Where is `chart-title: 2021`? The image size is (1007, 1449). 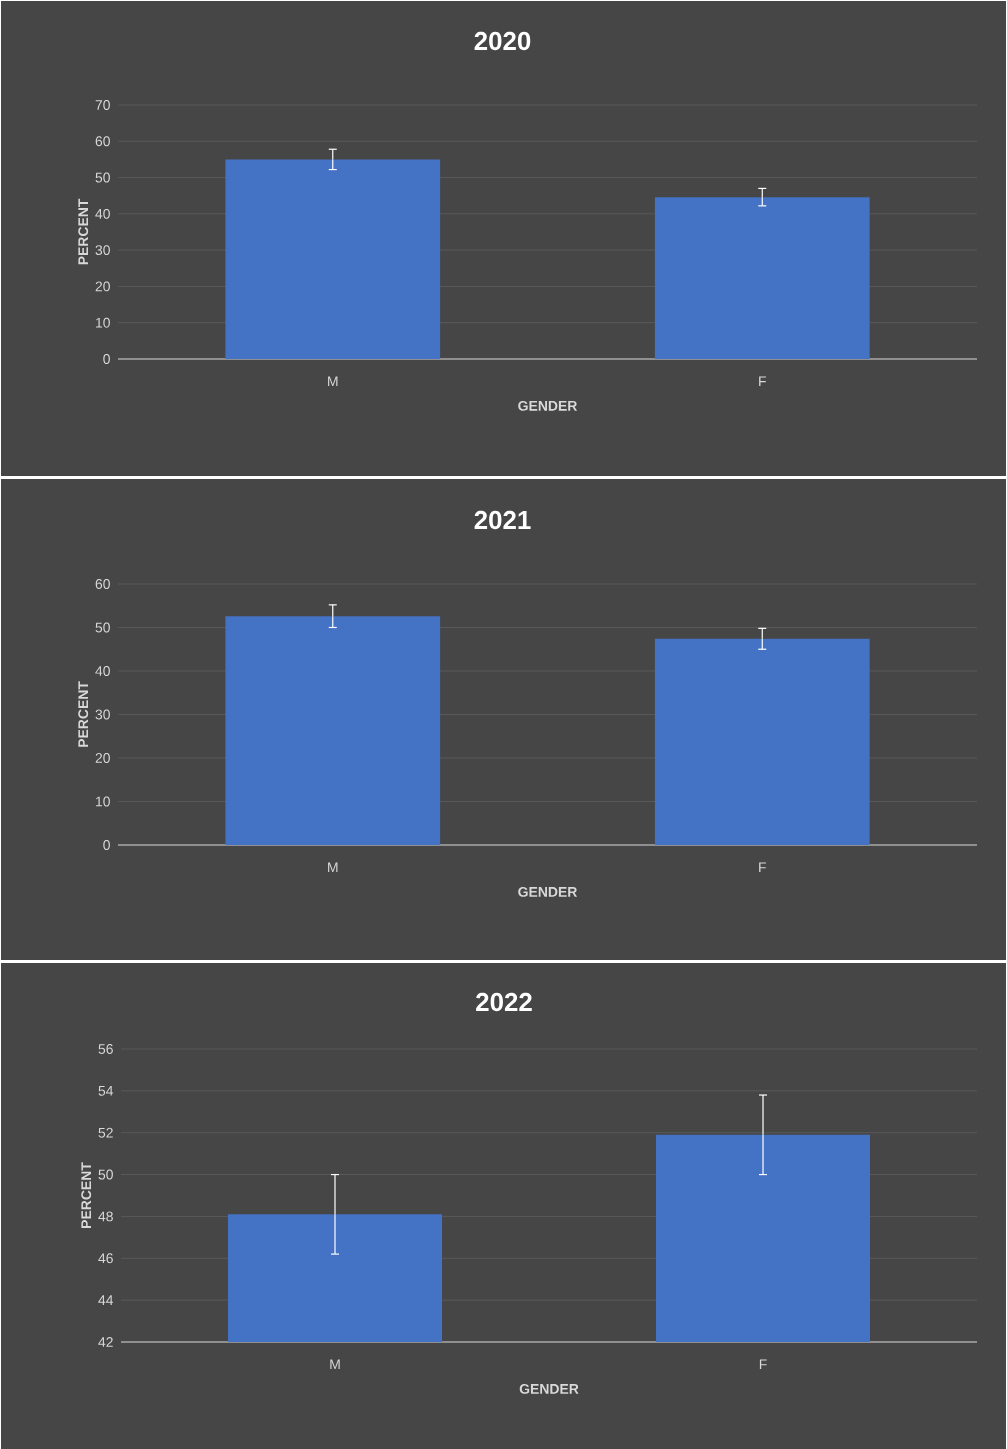
chart-title: 2021 is located at coordinates (502, 520).